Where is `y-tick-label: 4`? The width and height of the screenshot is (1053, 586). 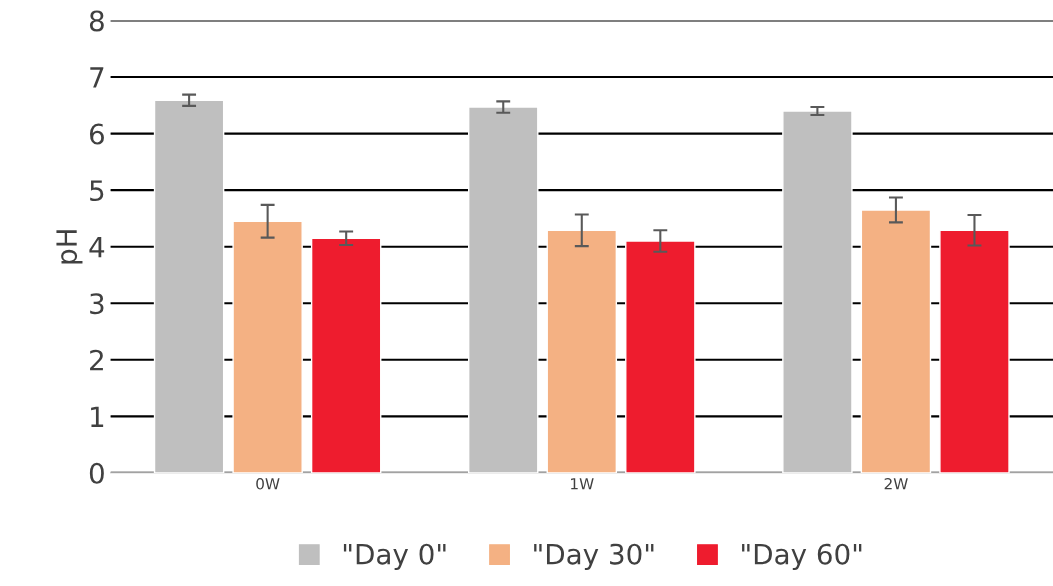 y-tick-label: 4 is located at coordinates (97, 247).